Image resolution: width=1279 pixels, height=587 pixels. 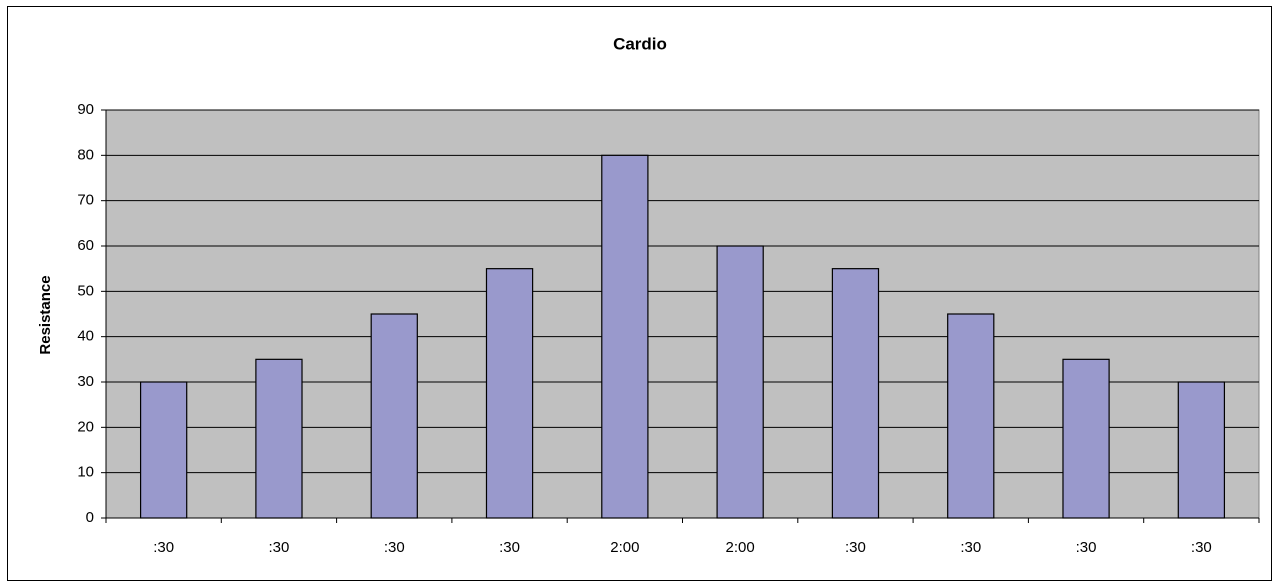 What do you see at coordinates (85, 200) in the screenshot?
I see `y-tick-label: 70` at bounding box center [85, 200].